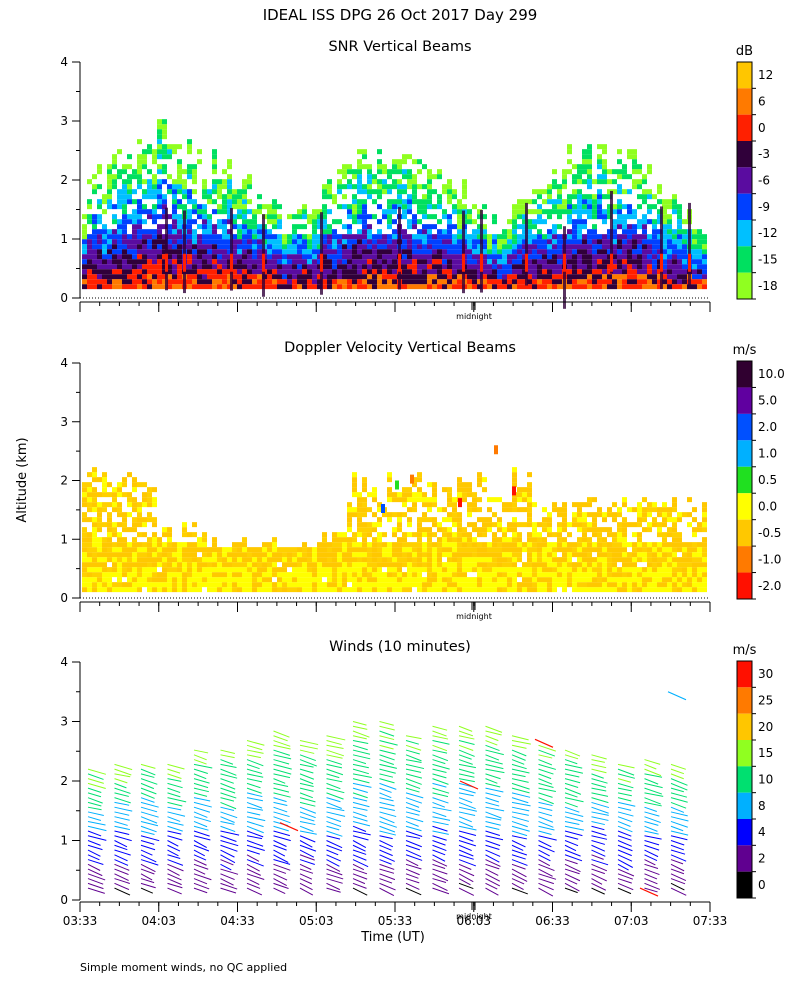 This screenshot has height=1004, width=800. Describe the element at coordinates (64, 180) in the screenshot. I see `y-tick-label: 2` at that location.